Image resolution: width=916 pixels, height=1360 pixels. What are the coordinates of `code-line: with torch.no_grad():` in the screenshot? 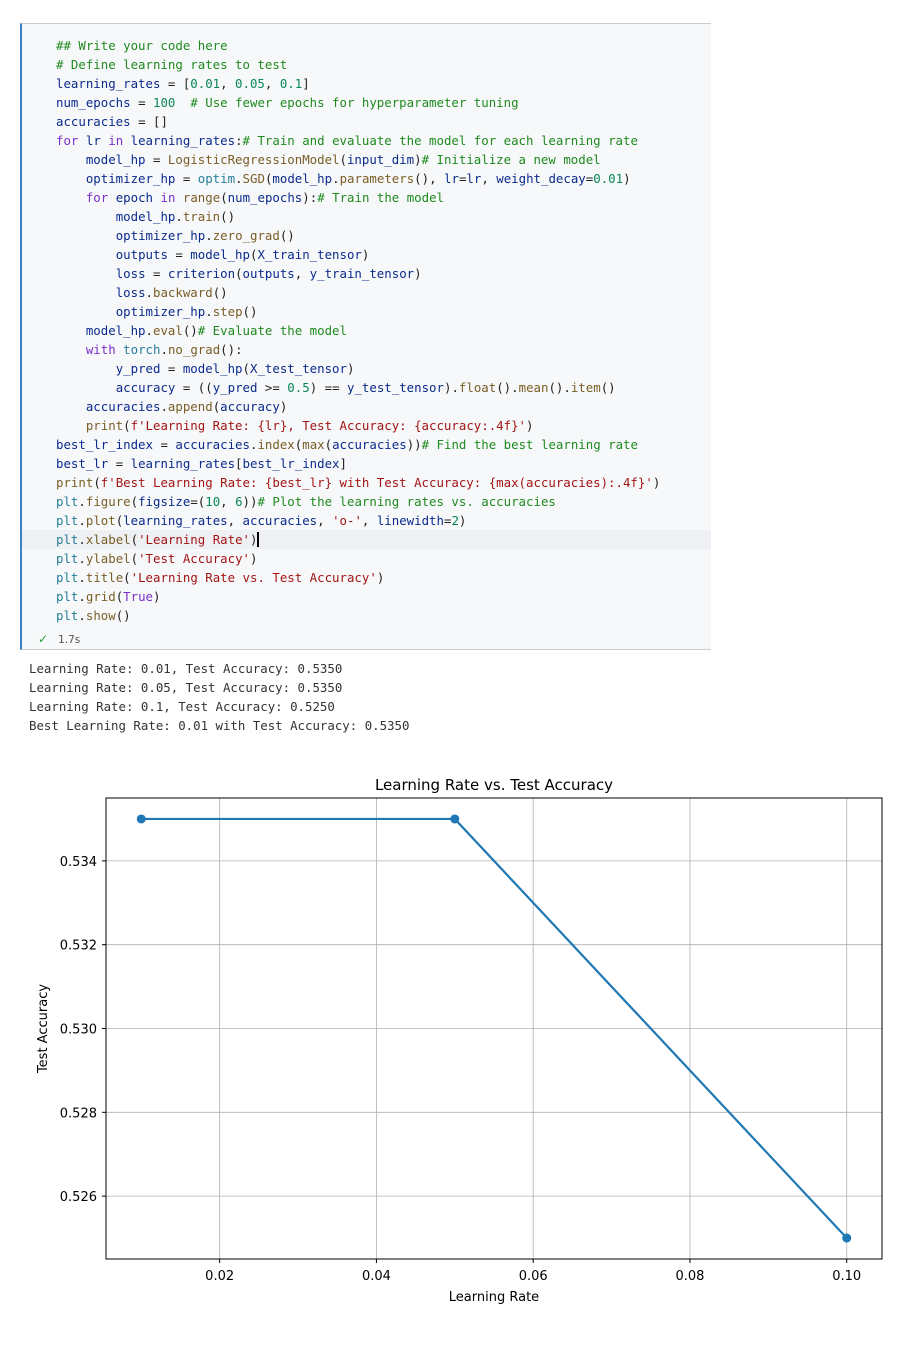 It's located at (164, 349).